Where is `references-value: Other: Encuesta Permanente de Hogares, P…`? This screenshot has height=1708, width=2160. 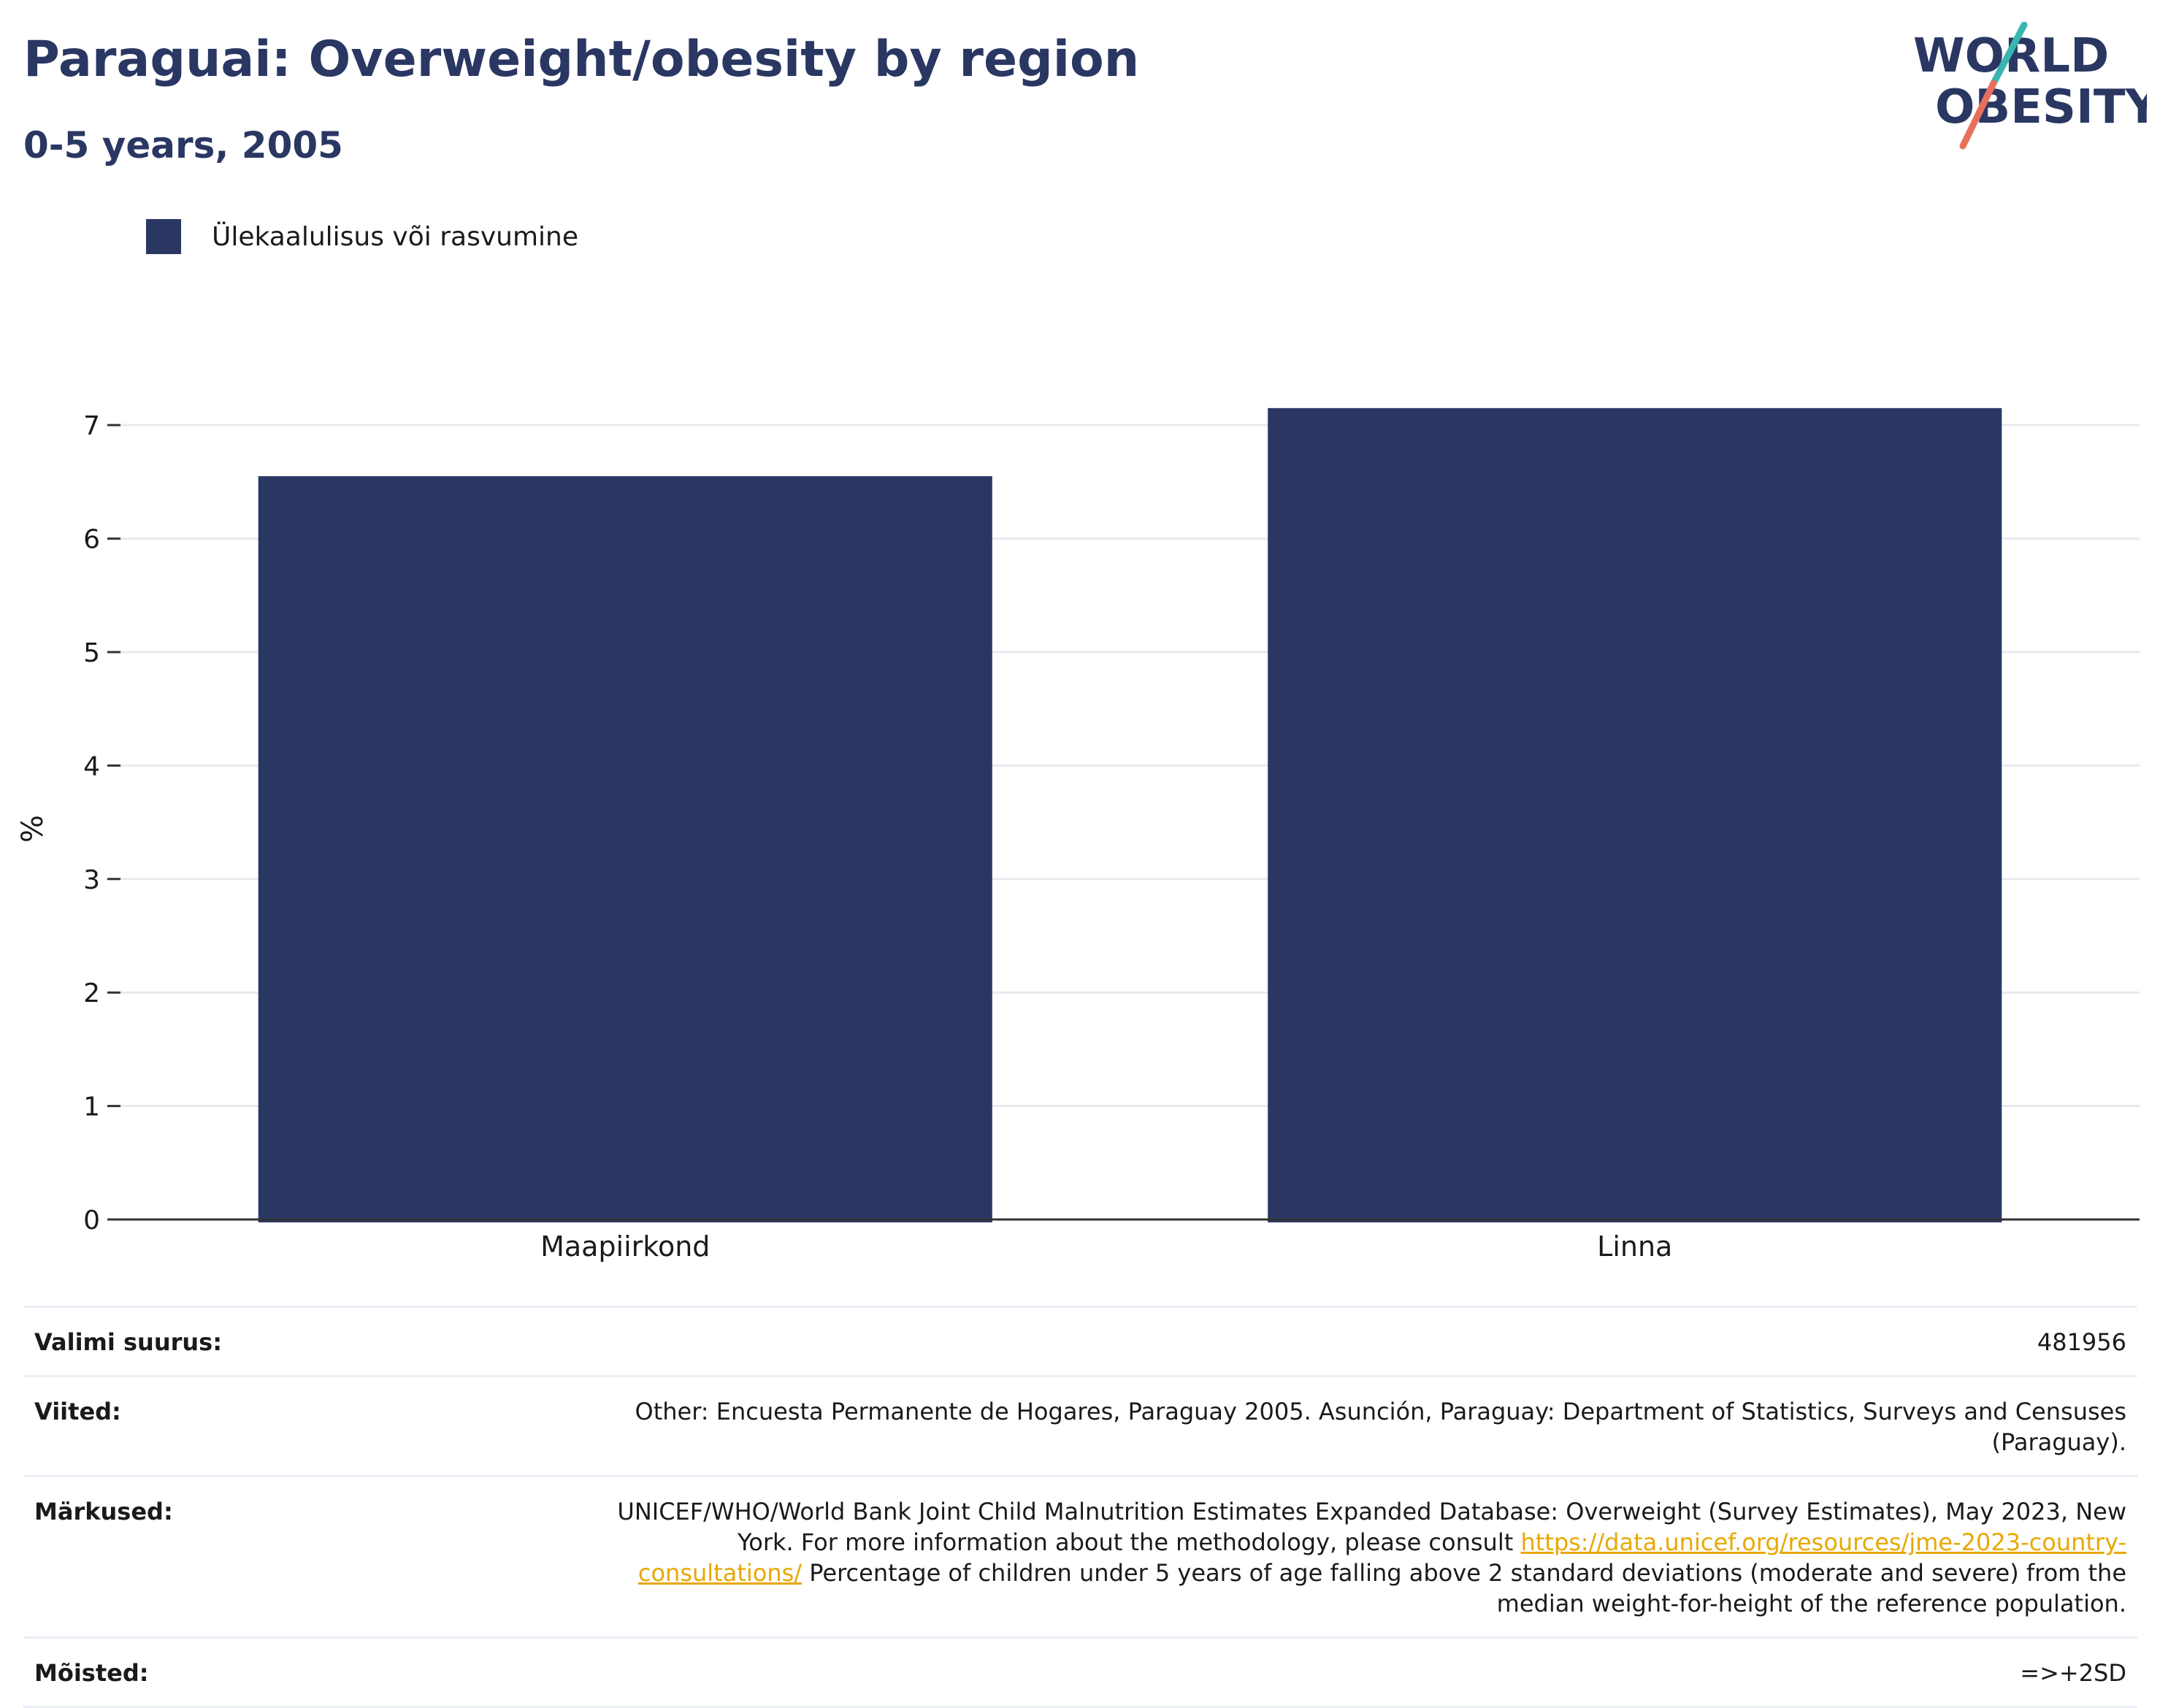 references-value: Other: Encuesta Permanente de Hogares, P… is located at coordinates (1381, 1427).